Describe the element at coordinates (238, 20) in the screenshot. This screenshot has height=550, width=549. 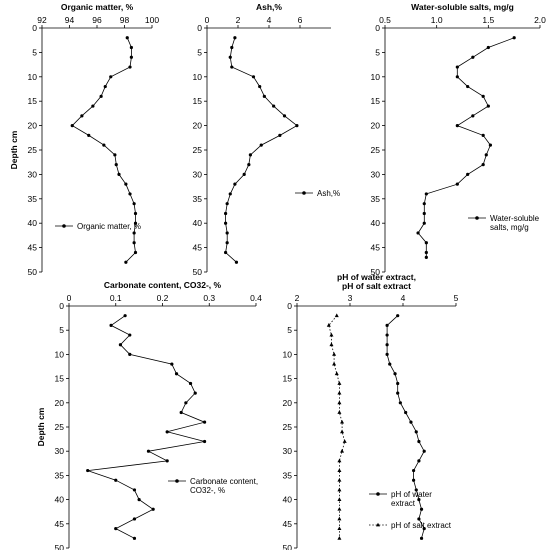
I see `x-tick-label: 2` at that location.